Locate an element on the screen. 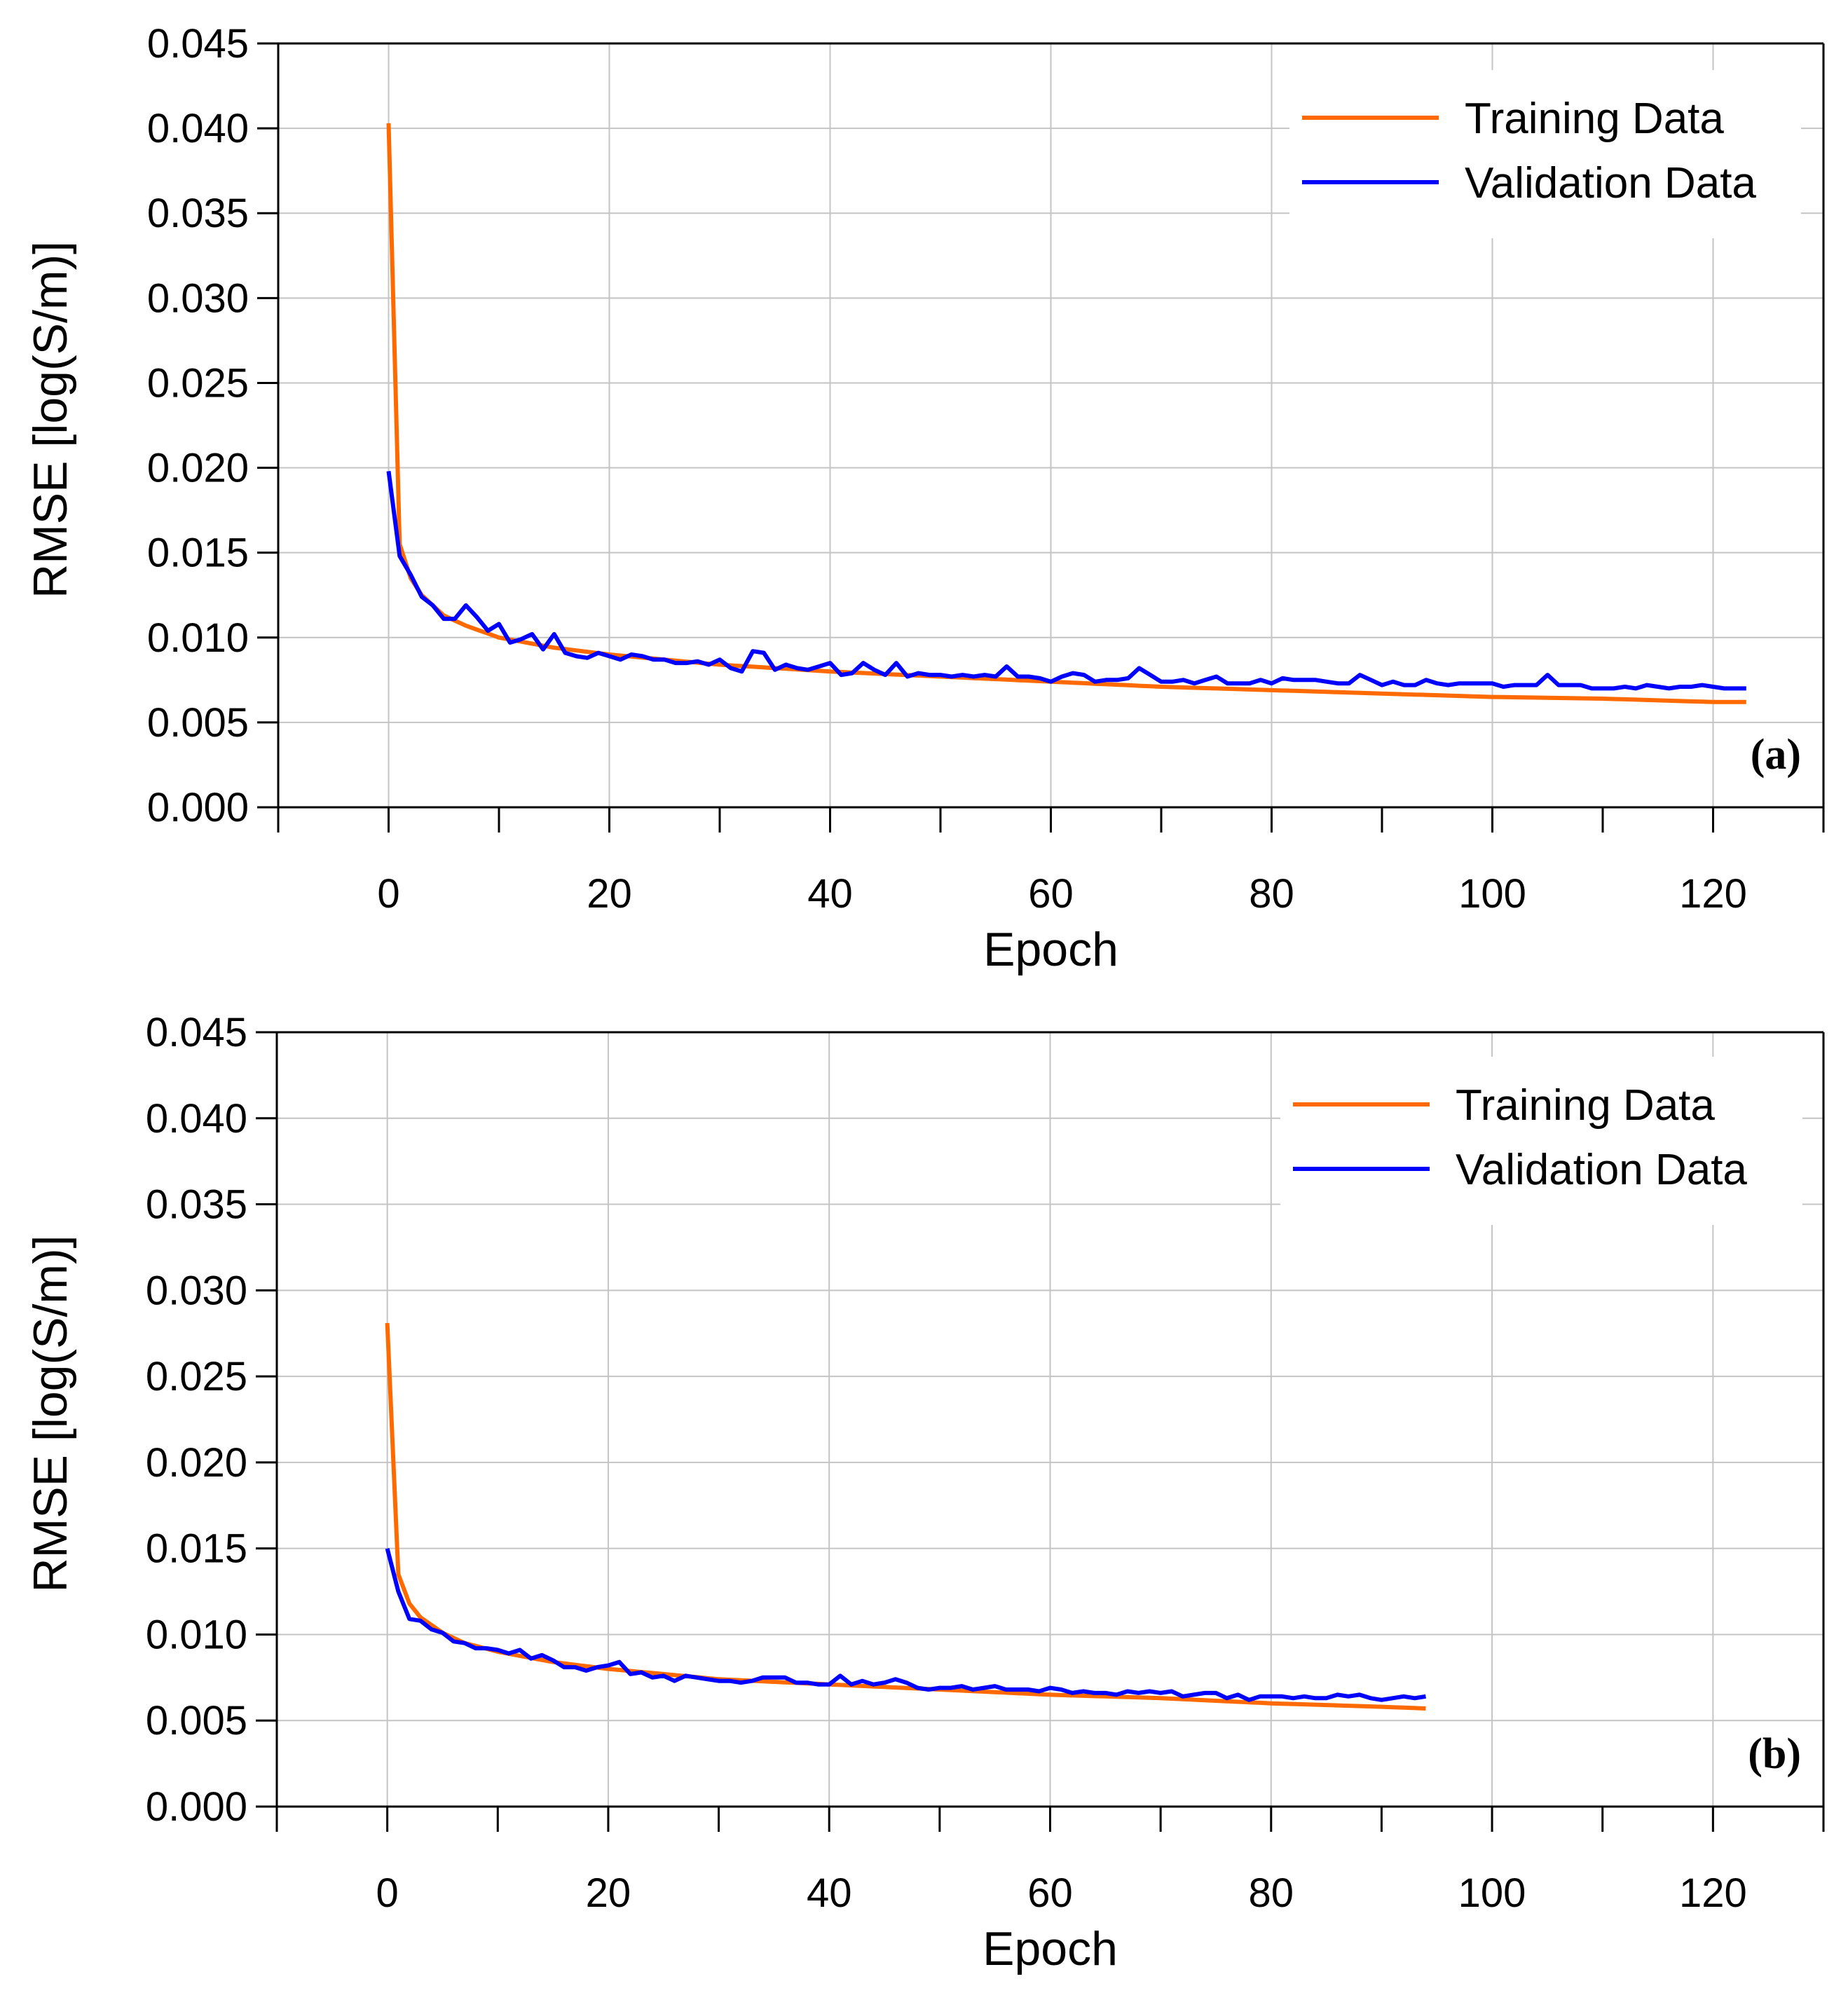 Image resolution: width=1848 pixels, height=2014 pixels. panel-label: (b) is located at coordinates (1774, 1754).